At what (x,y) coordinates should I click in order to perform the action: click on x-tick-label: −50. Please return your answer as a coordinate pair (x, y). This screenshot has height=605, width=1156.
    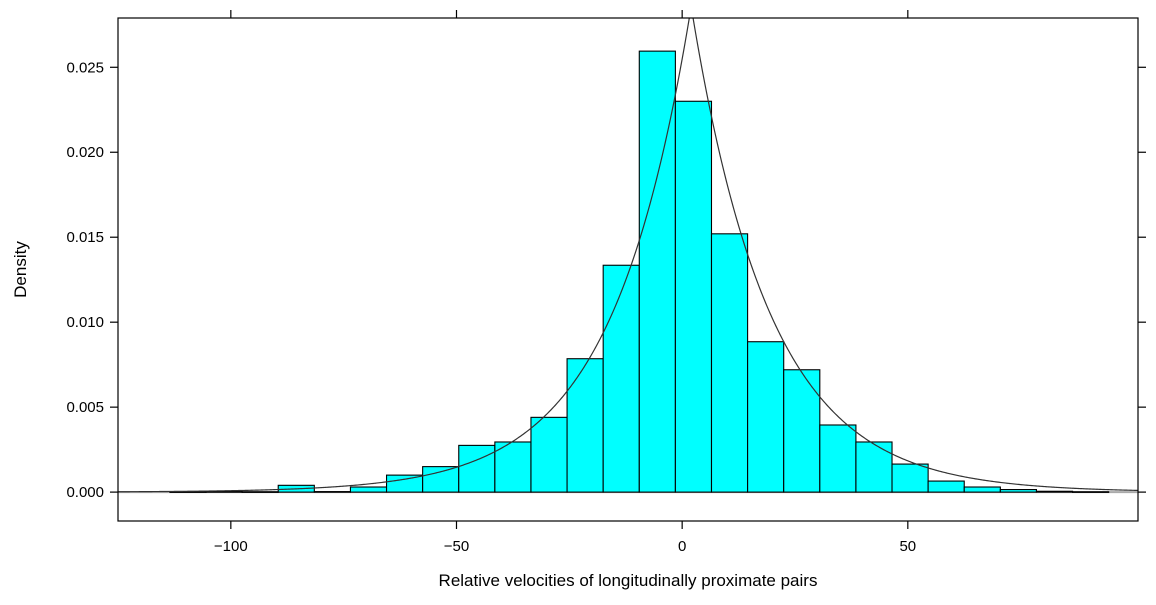
    Looking at the image, I should click on (456, 546).